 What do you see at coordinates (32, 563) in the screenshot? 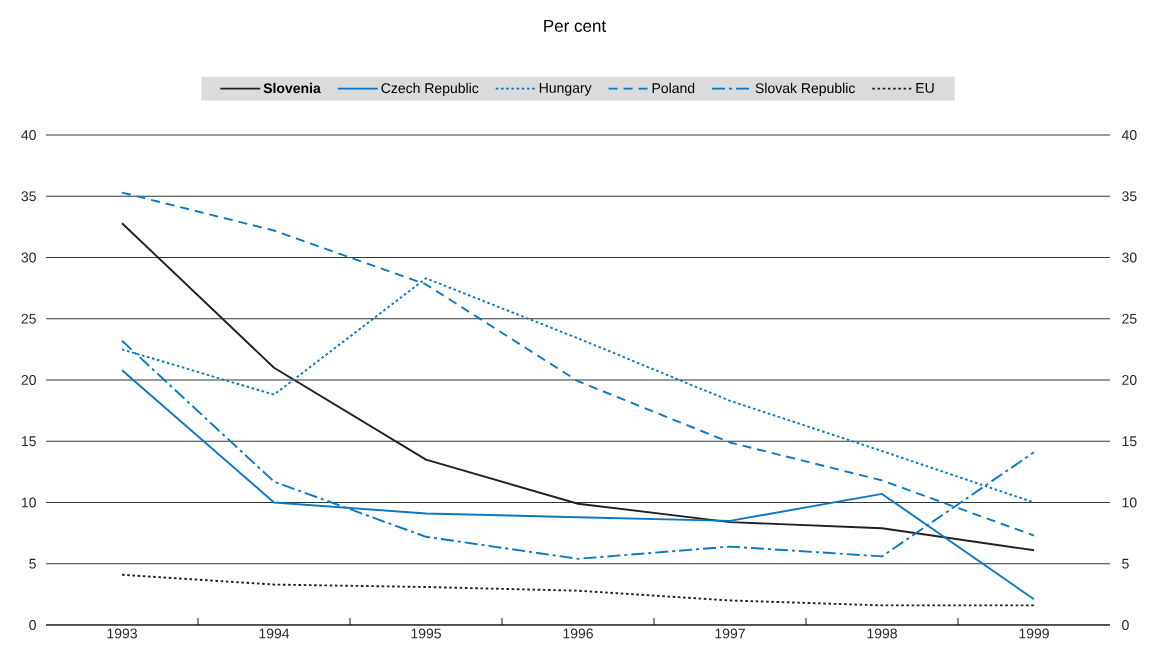
I see `y-tick-label: 5` at bounding box center [32, 563].